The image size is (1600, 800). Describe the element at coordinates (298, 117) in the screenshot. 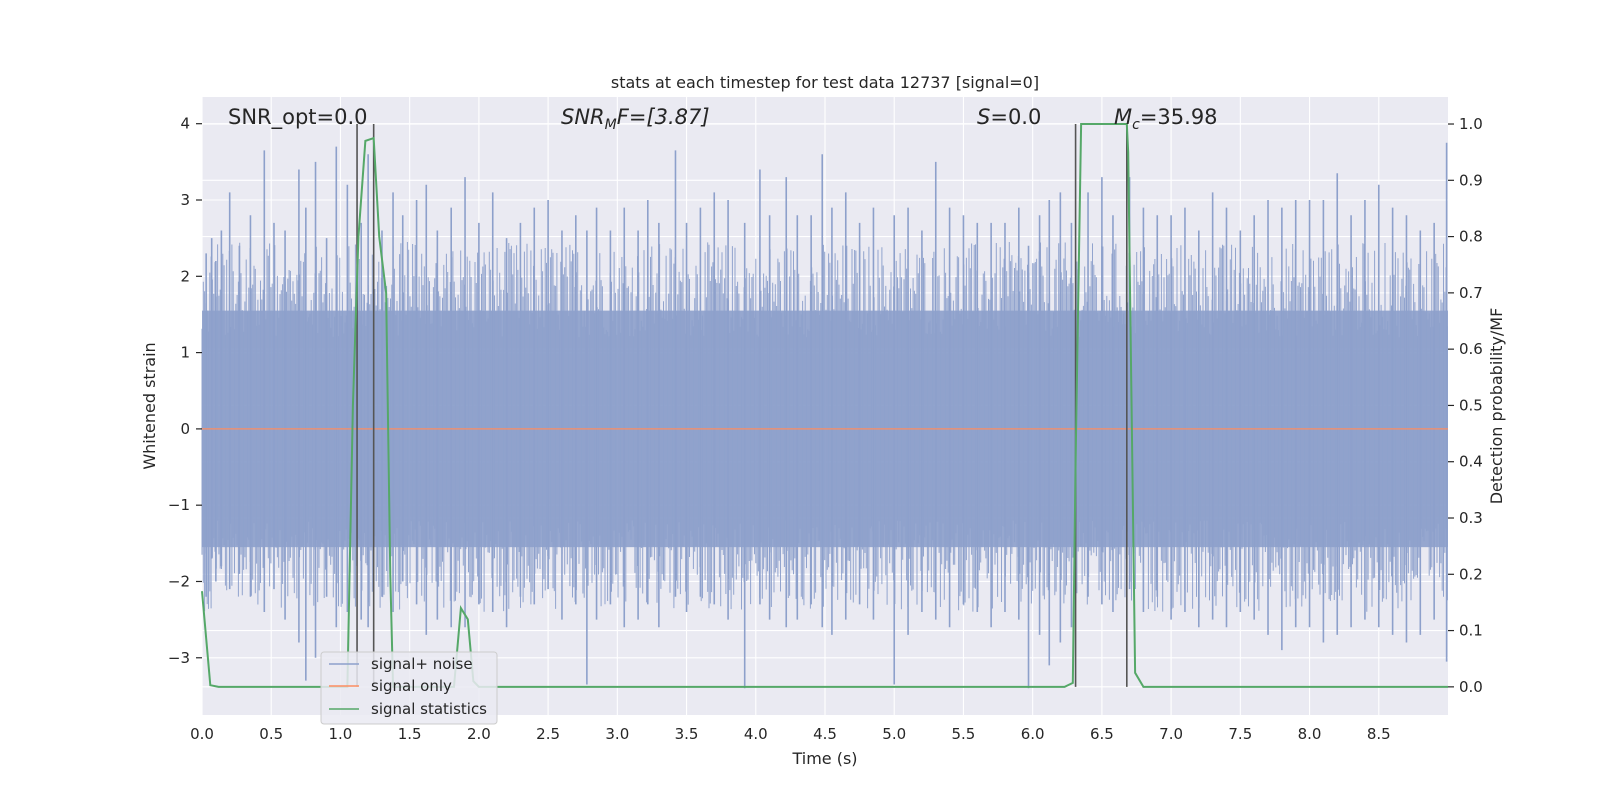

I see `snr-opt-annotation: SNR_opt=0.0` at that location.